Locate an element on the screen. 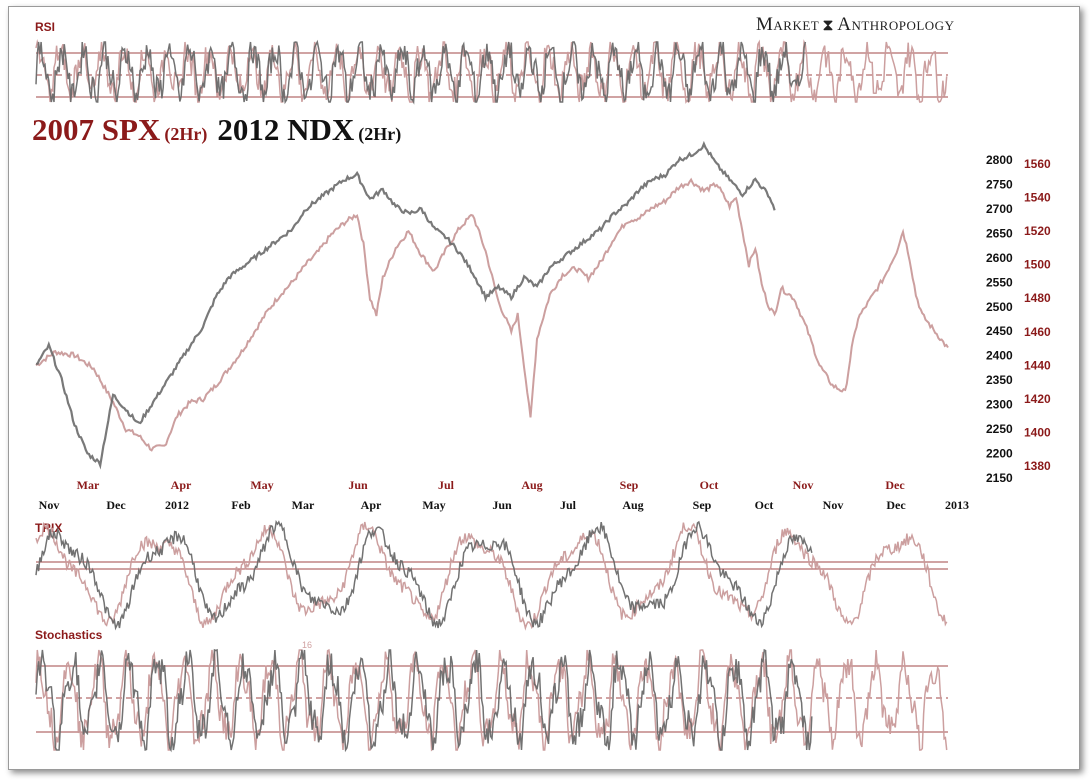 Image resolution: width=1090 pixels, height=780 pixels. y-tick-red-1560: 1560 is located at coordinates (1037, 164).